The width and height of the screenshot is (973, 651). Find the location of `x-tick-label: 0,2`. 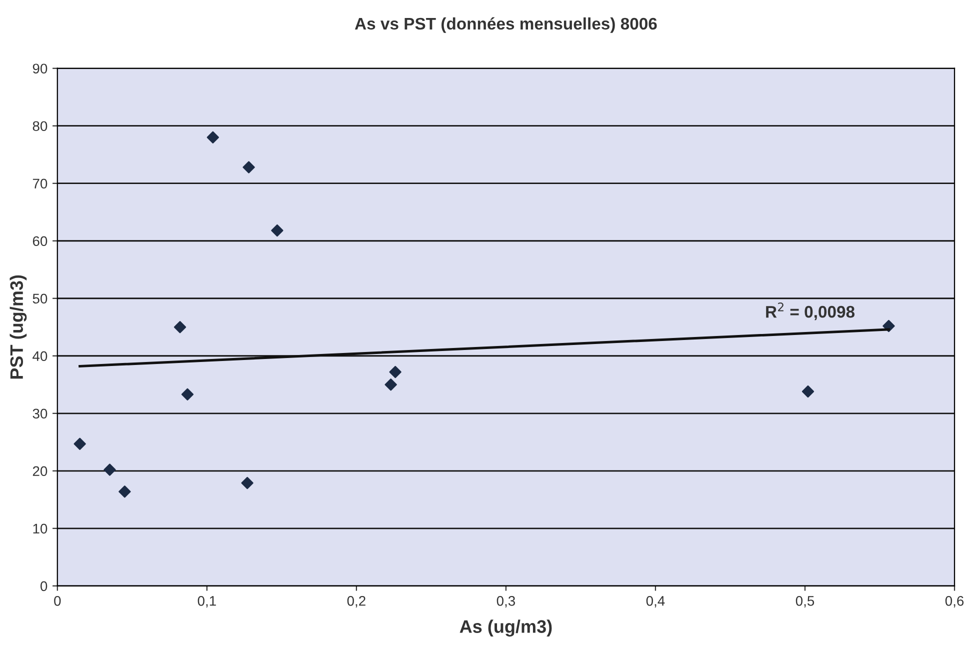

x-tick-label: 0,2 is located at coordinates (356, 602).